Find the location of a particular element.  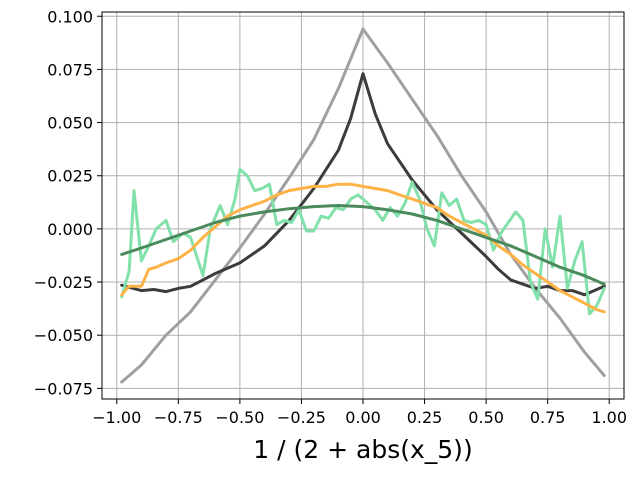

y-tick-label: 0.000 is located at coordinates (70, 229).